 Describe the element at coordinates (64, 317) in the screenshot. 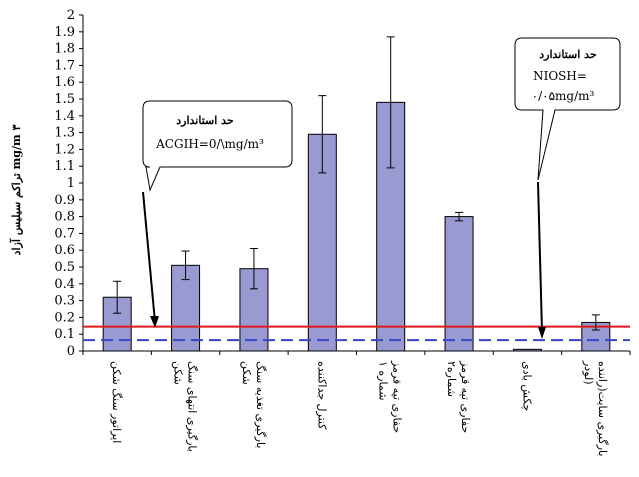

I see `y-tick-label: 0.2` at that location.